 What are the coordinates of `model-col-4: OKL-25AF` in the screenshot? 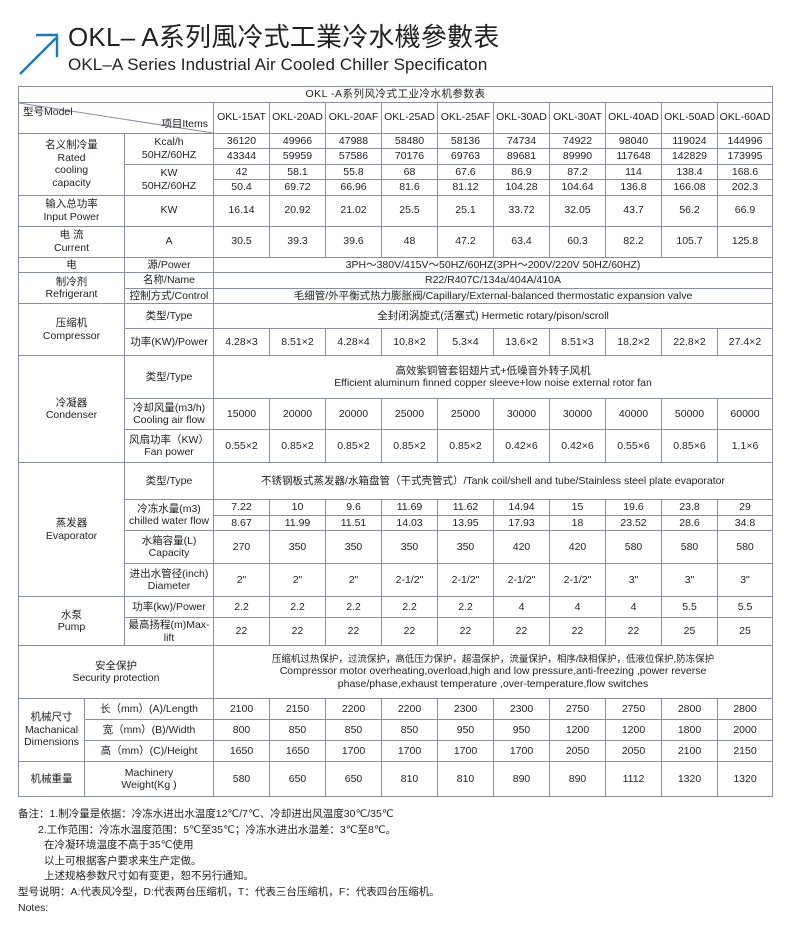 It's located at (465, 117).